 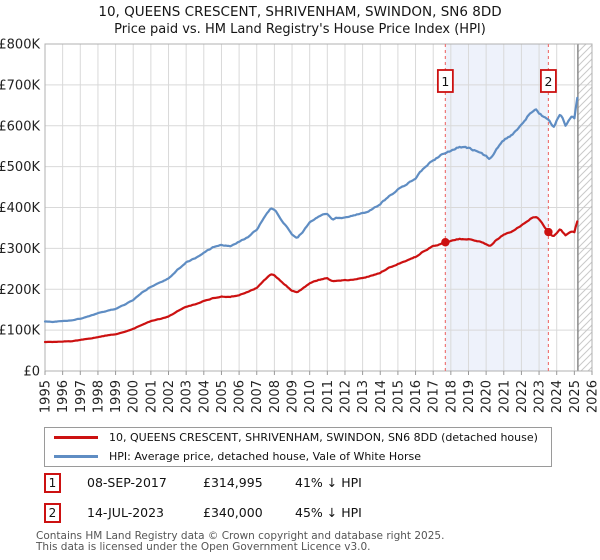 What do you see at coordinates (469, 396) in the screenshot?
I see `svg-text: 2019` at bounding box center [469, 396].